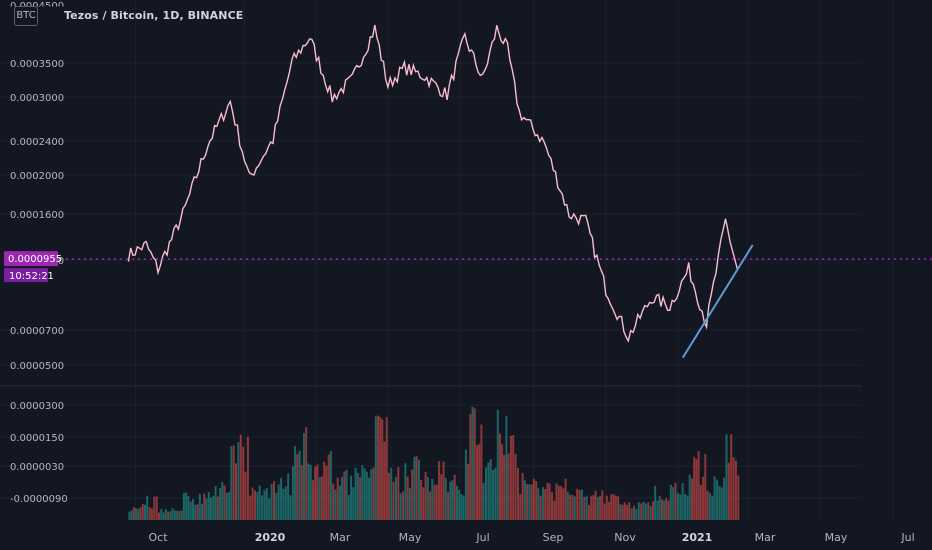 This screenshot has width=932, height=550. What do you see at coordinates (270, 537) in the screenshot?
I see `time-axis-label: 2020` at bounding box center [270, 537].